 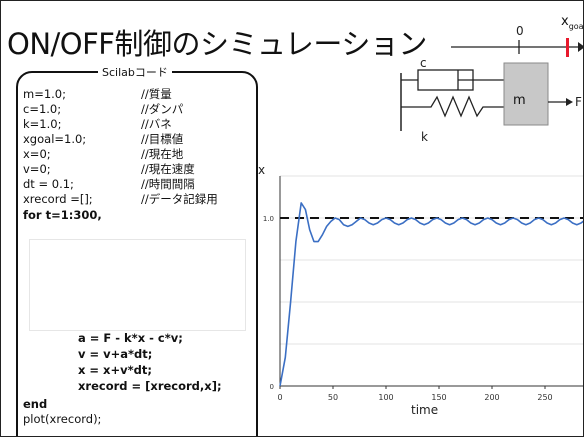 I want to click on code-panel-title: Scilabコード, so click(x=135, y=72).